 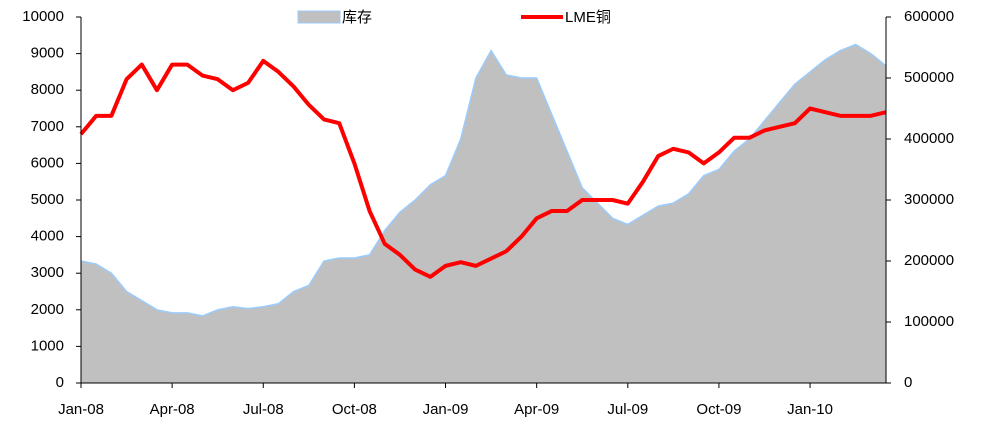 What do you see at coordinates (47, 345) in the screenshot?
I see `y-tick-label: 1000` at bounding box center [47, 345].